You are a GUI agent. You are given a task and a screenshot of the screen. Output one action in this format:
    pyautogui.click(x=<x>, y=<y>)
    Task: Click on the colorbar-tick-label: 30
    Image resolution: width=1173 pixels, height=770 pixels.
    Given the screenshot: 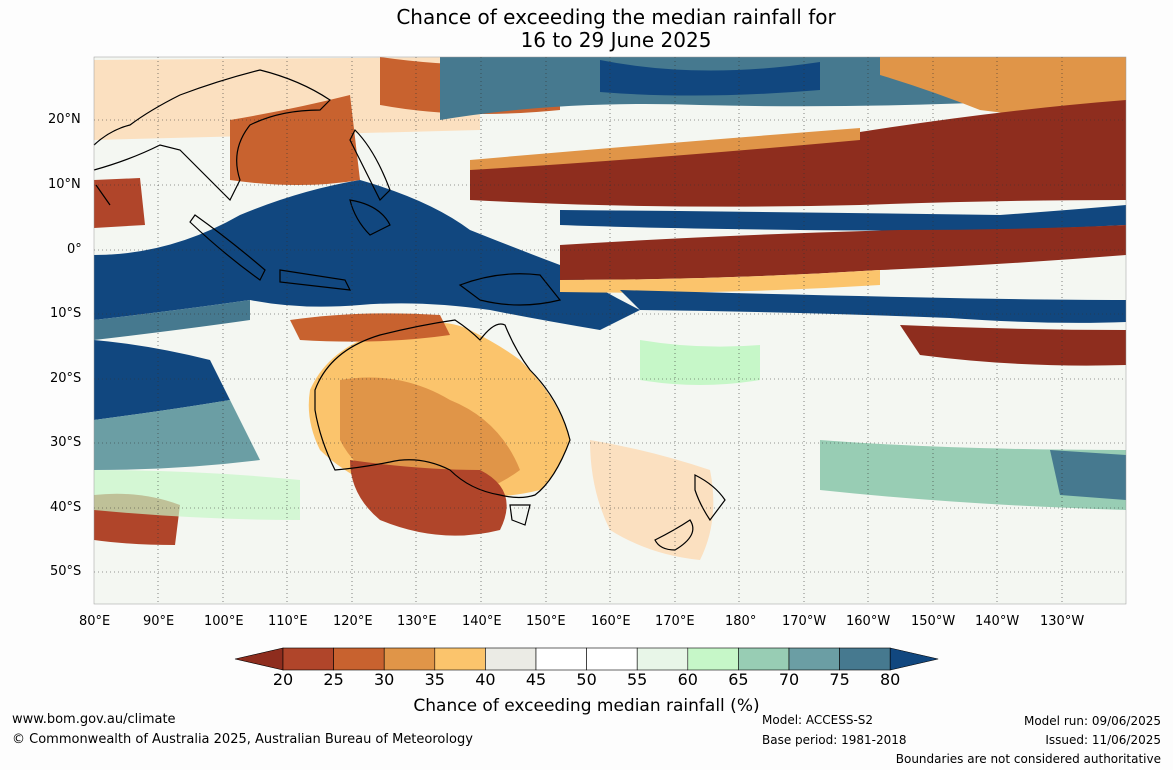 What is the action you would take?
    pyautogui.click(x=384, y=679)
    